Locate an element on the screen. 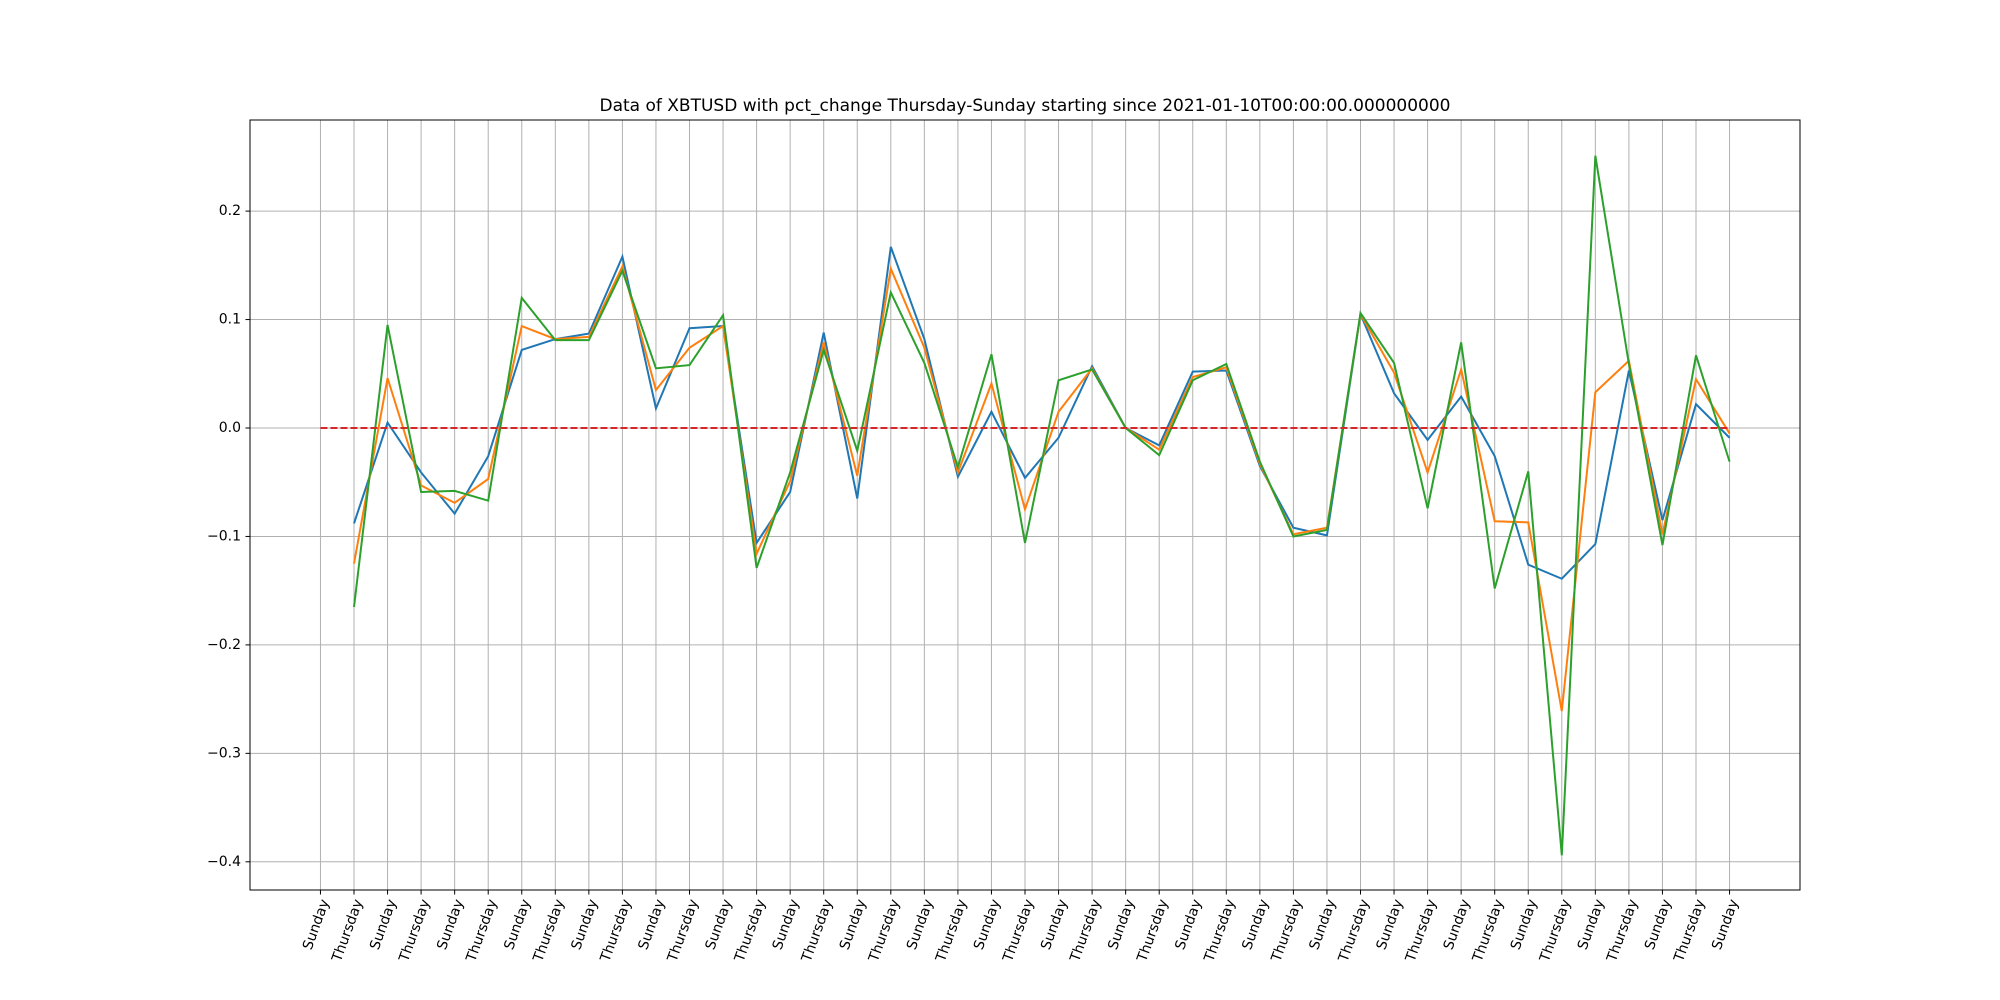 The height and width of the screenshot is (1000, 2000). y-tick-label: −0.4 is located at coordinates (224, 862).